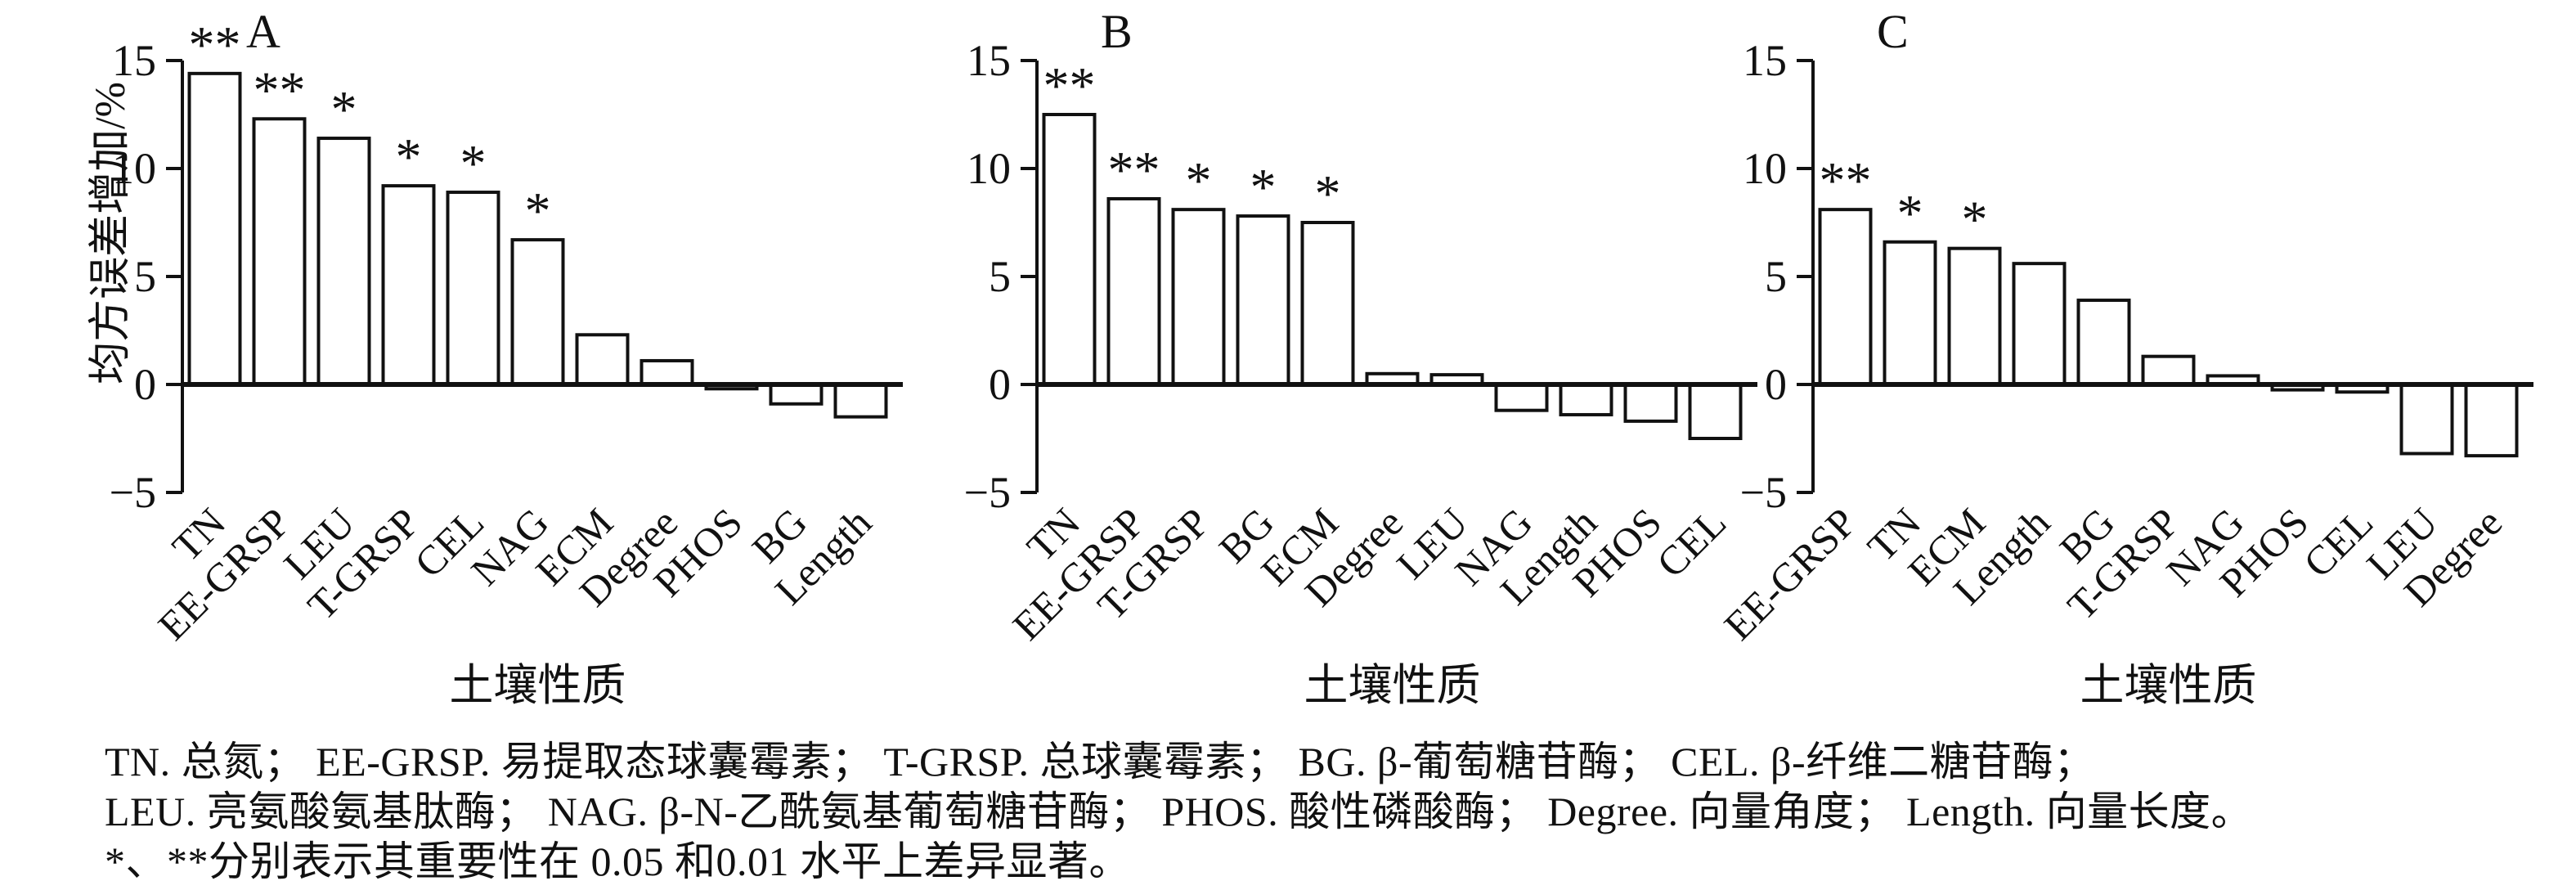 This screenshot has width=2576, height=890. Describe the element at coordinates (1117, 31) in the screenshot. I see `panel-letter: B` at that location.